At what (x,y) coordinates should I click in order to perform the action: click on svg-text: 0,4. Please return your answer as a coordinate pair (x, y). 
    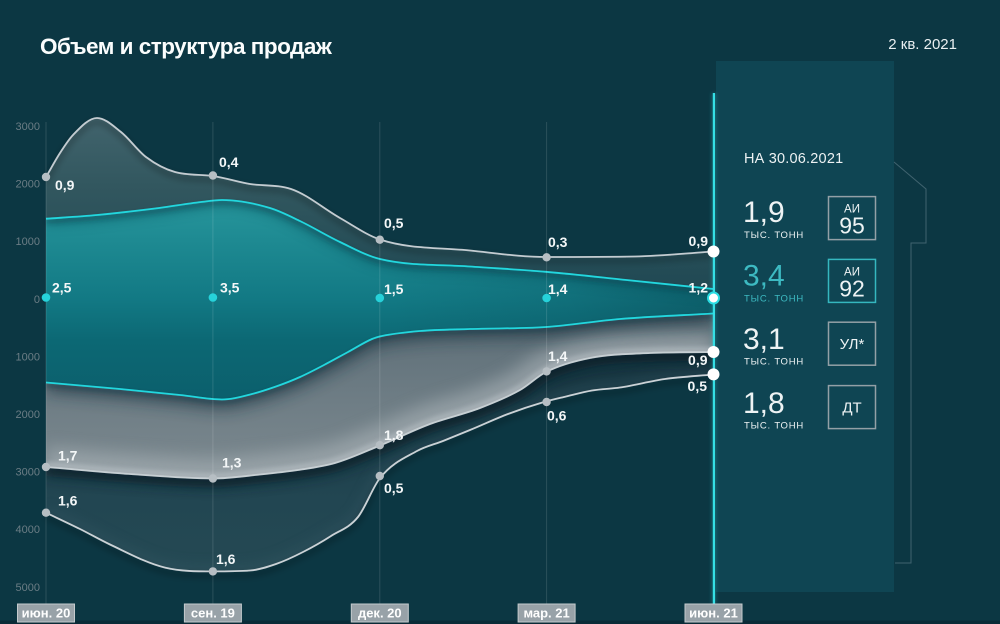
    Looking at the image, I should click on (229, 162).